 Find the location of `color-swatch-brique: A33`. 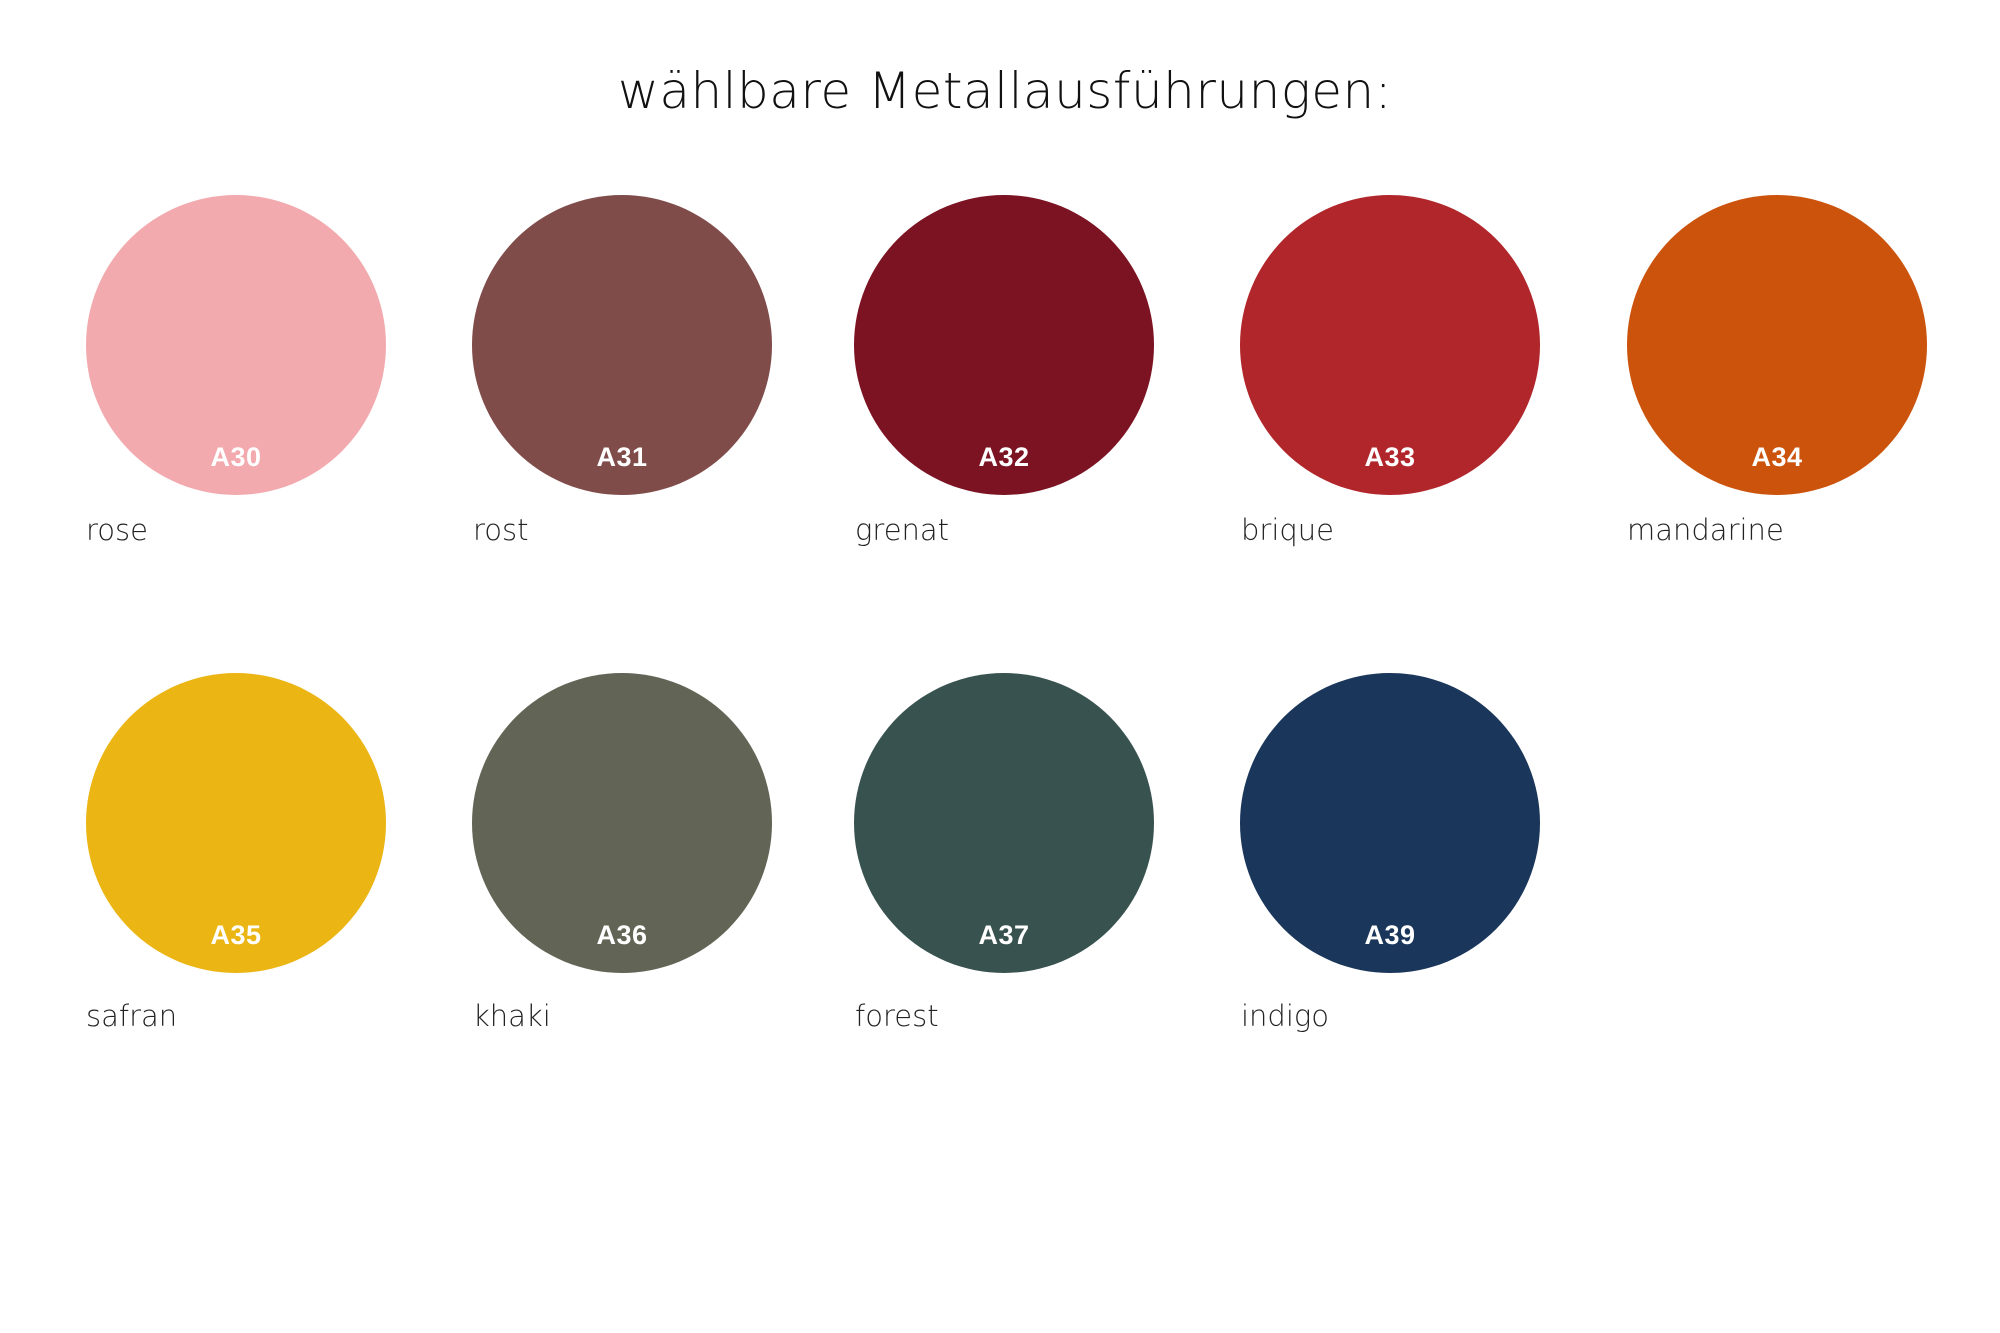

color-swatch-brique: A33 is located at coordinates (1390, 345).